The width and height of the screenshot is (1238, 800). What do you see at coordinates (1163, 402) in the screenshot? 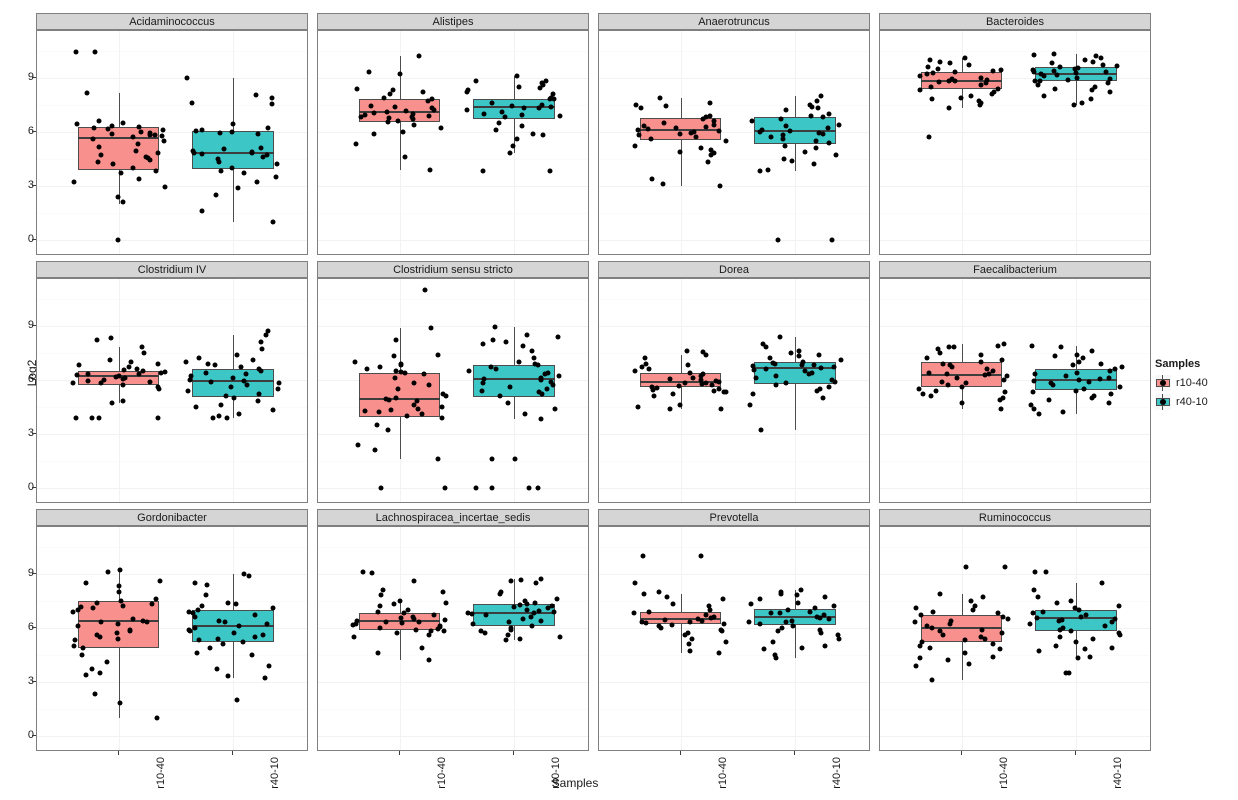
I see `legend-key-icon` at bounding box center [1163, 402].